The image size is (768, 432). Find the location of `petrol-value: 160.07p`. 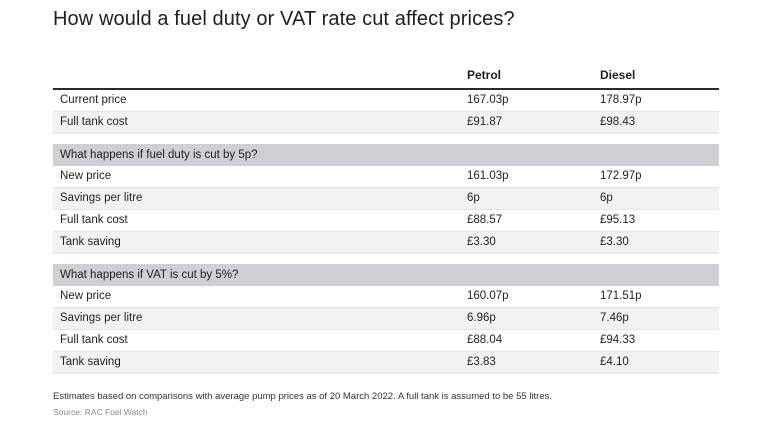

petrol-value: 160.07p is located at coordinates (488, 296).